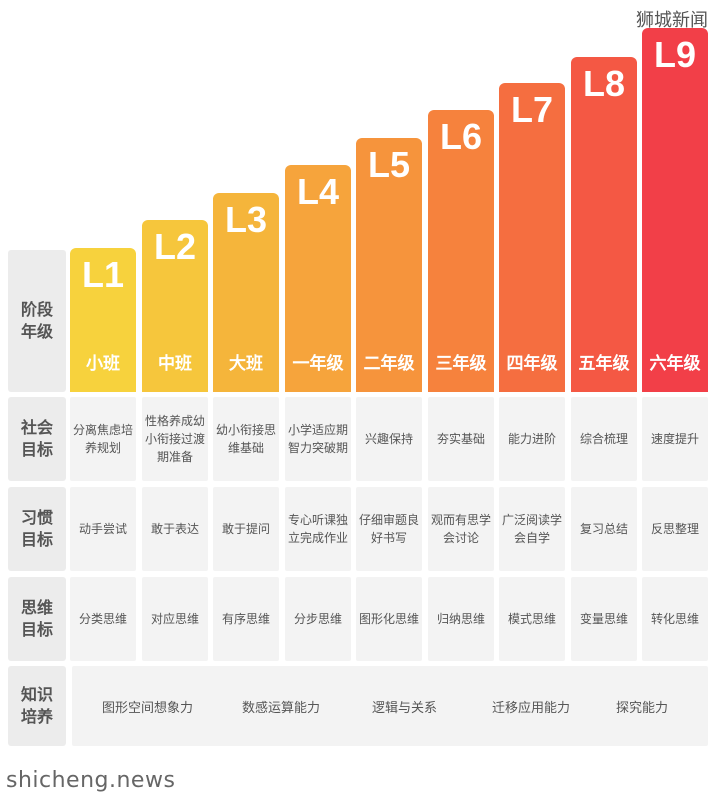 This screenshot has width=716, height=800. I want to click on social-goal-cell: 兴趣保持, so click(389, 439).